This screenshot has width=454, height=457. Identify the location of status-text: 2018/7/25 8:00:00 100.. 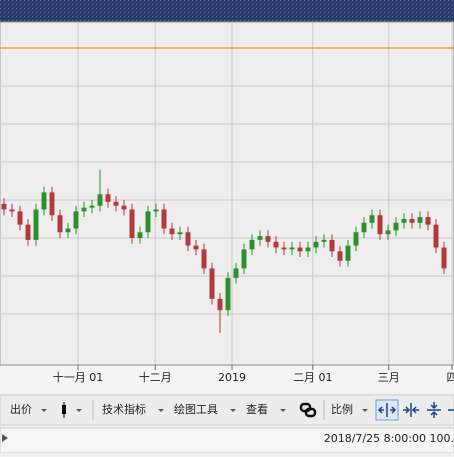
(389, 438).